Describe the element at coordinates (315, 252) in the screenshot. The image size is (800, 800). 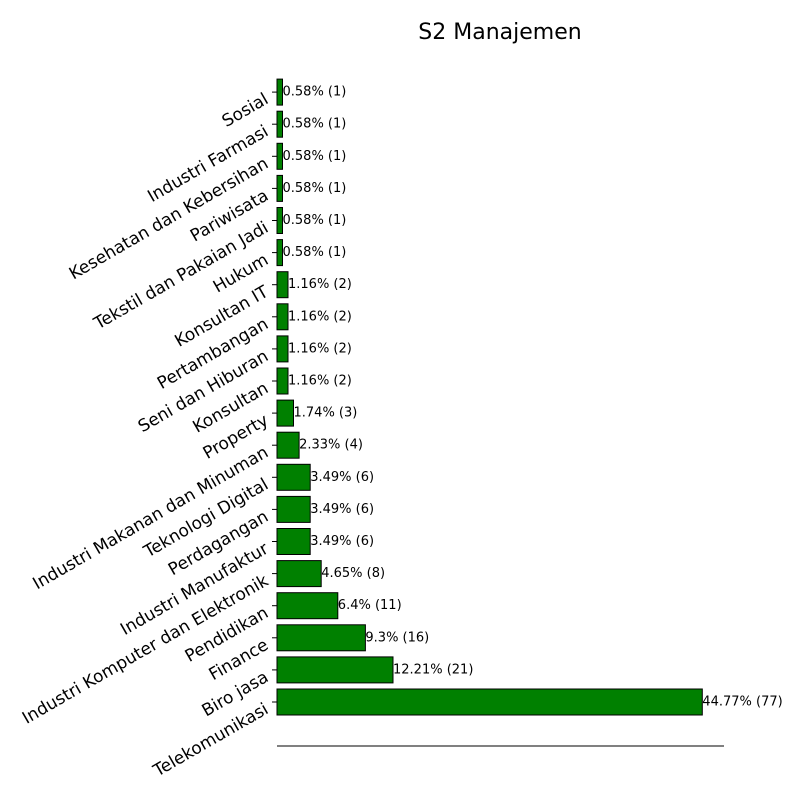
I see `data-label-14: 0.58% (1)` at that location.